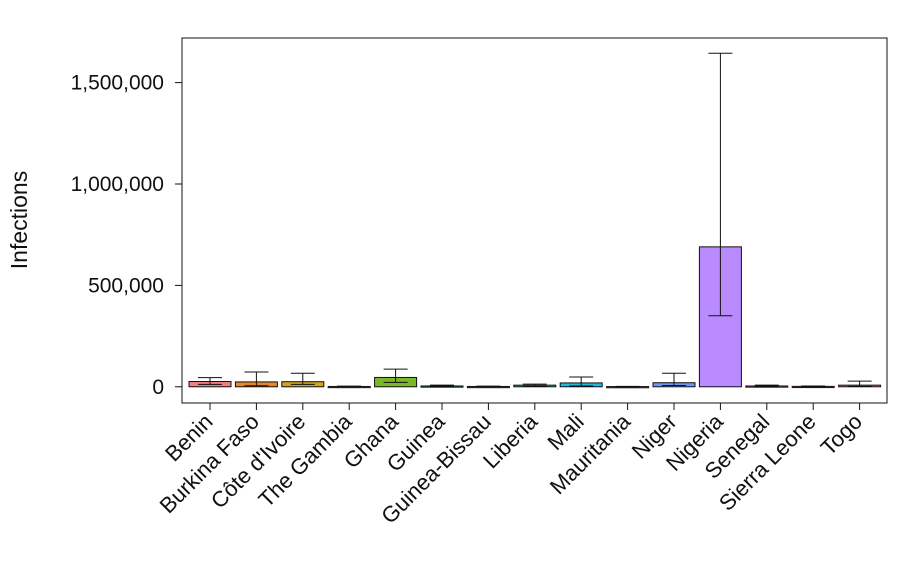  What do you see at coordinates (841, 434) in the screenshot?
I see `x-tick-label: Togo` at bounding box center [841, 434].